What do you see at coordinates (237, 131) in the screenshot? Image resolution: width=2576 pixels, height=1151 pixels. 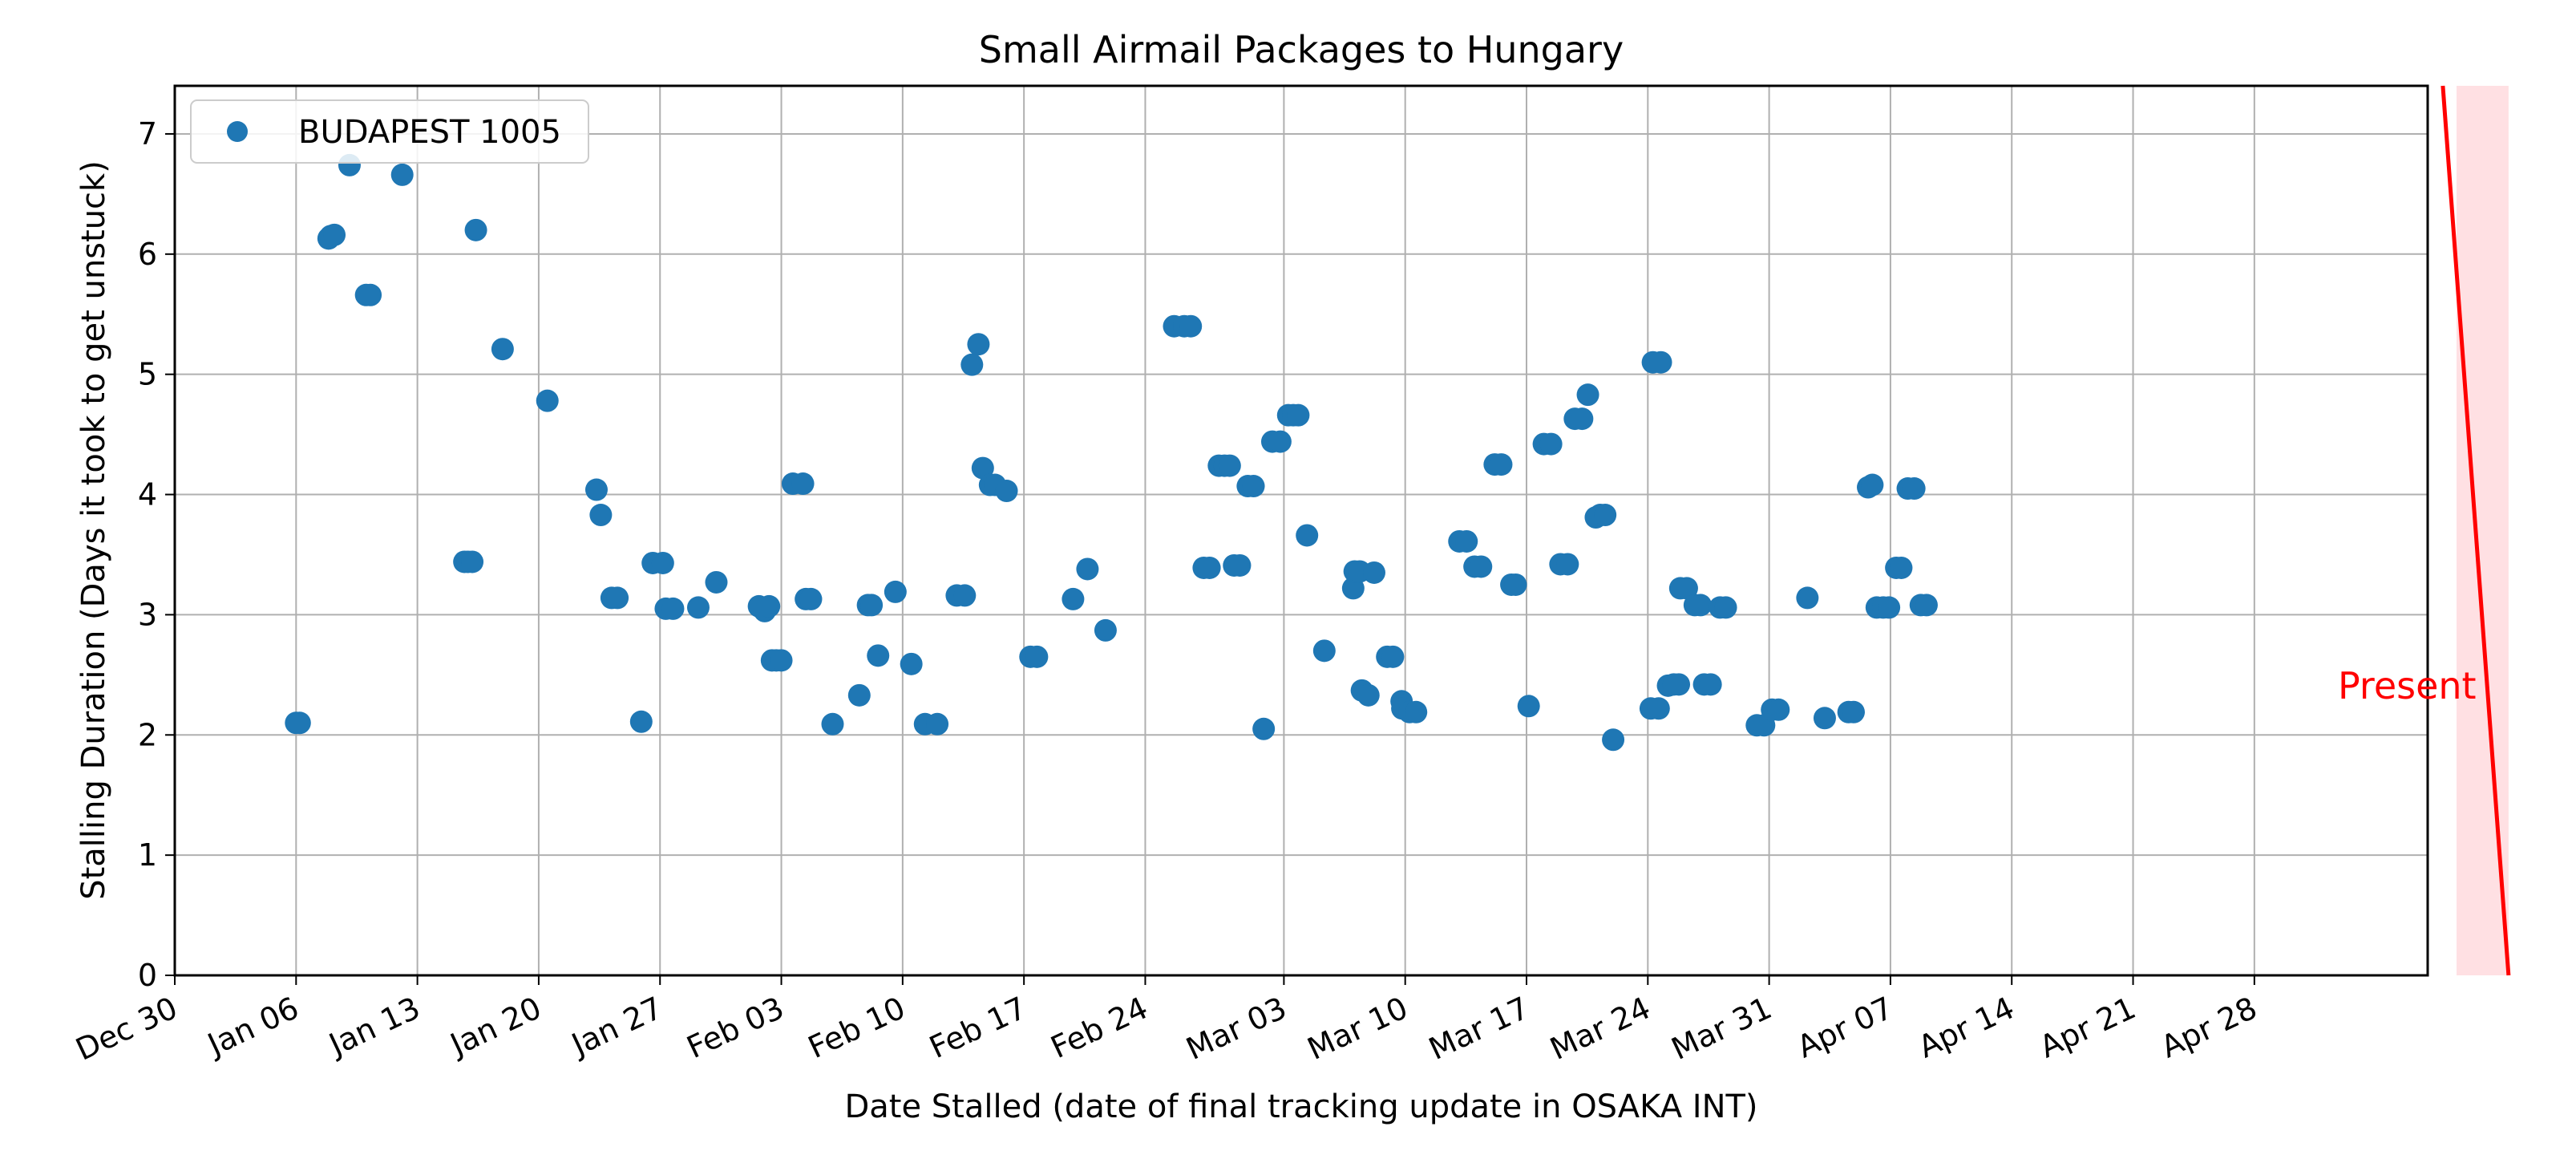 I see `legend-marker` at bounding box center [237, 131].